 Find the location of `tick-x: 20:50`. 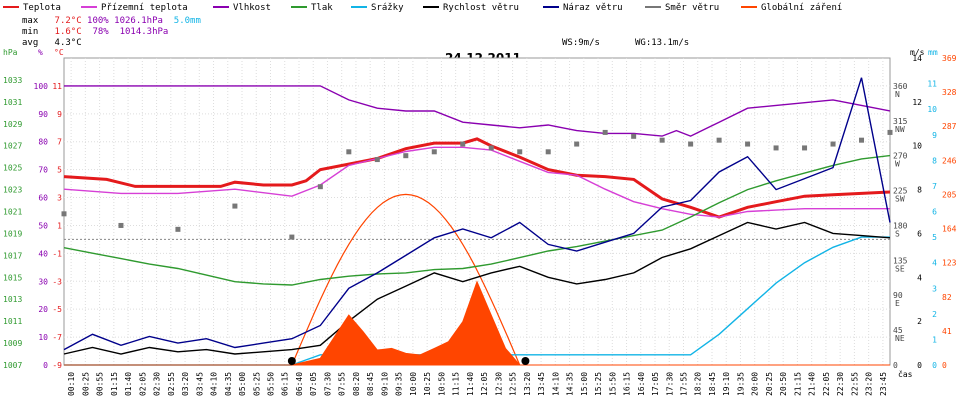

tick-x: 20:50 is located at coordinates (783, 384).